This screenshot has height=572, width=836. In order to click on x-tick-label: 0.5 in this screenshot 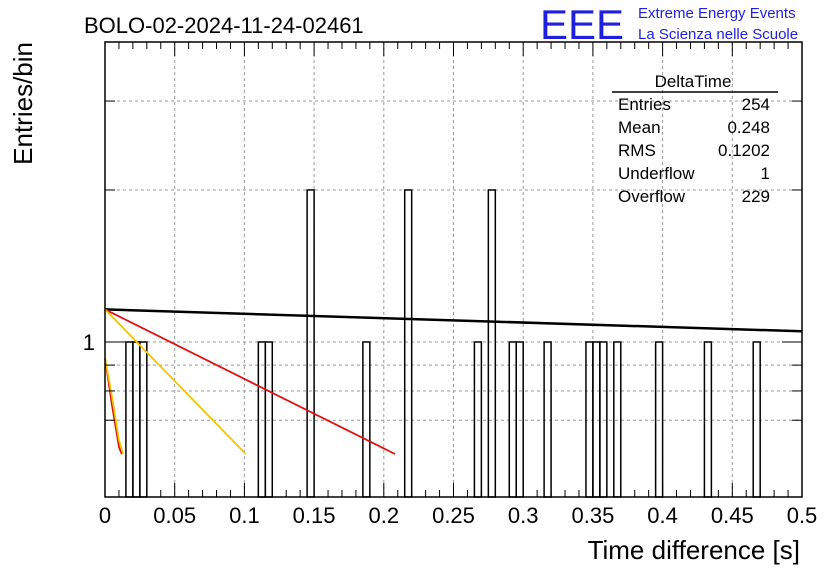, I will do `click(802, 515)`.